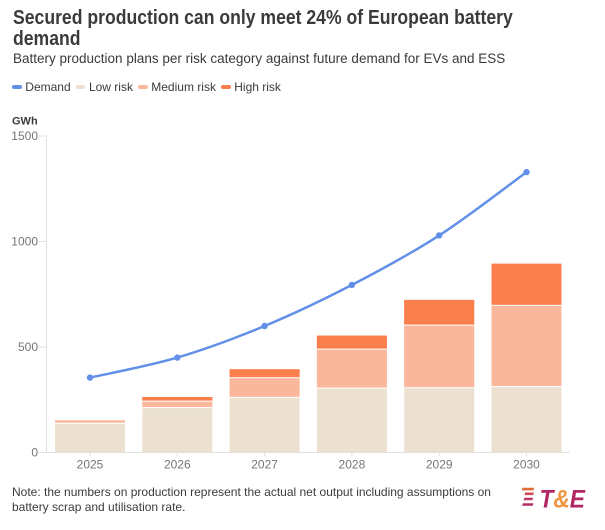 Image resolution: width=605 pixels, height=530 pixels. I want to click on svg-text: T&E, so click(562, 499).